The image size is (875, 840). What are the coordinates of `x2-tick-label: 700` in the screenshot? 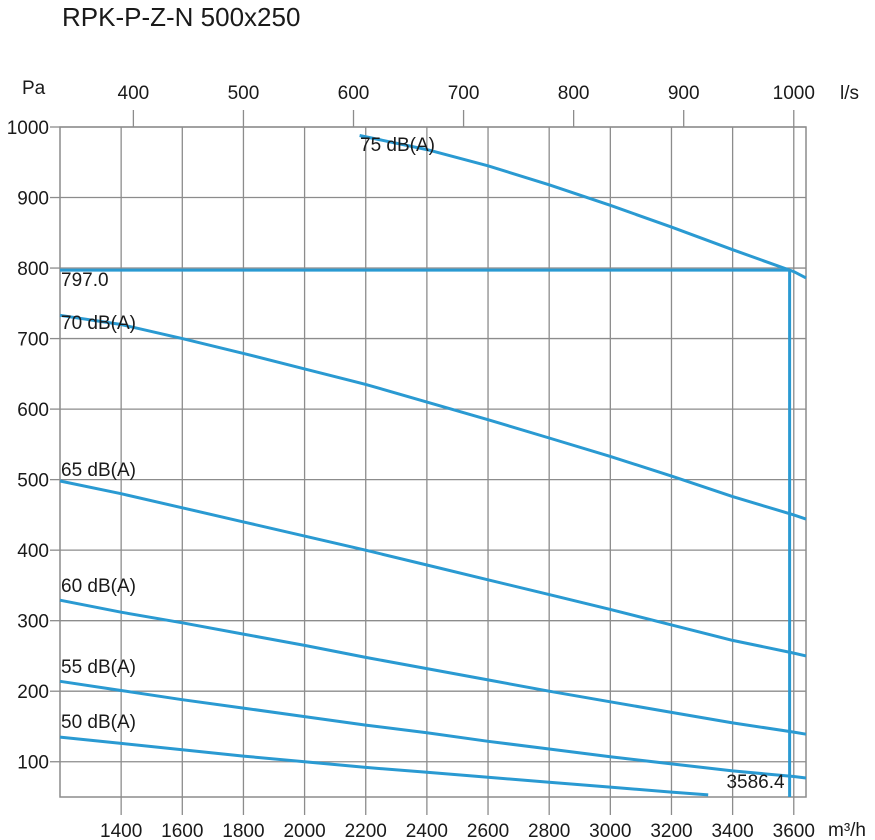 It's located at (464, 93).